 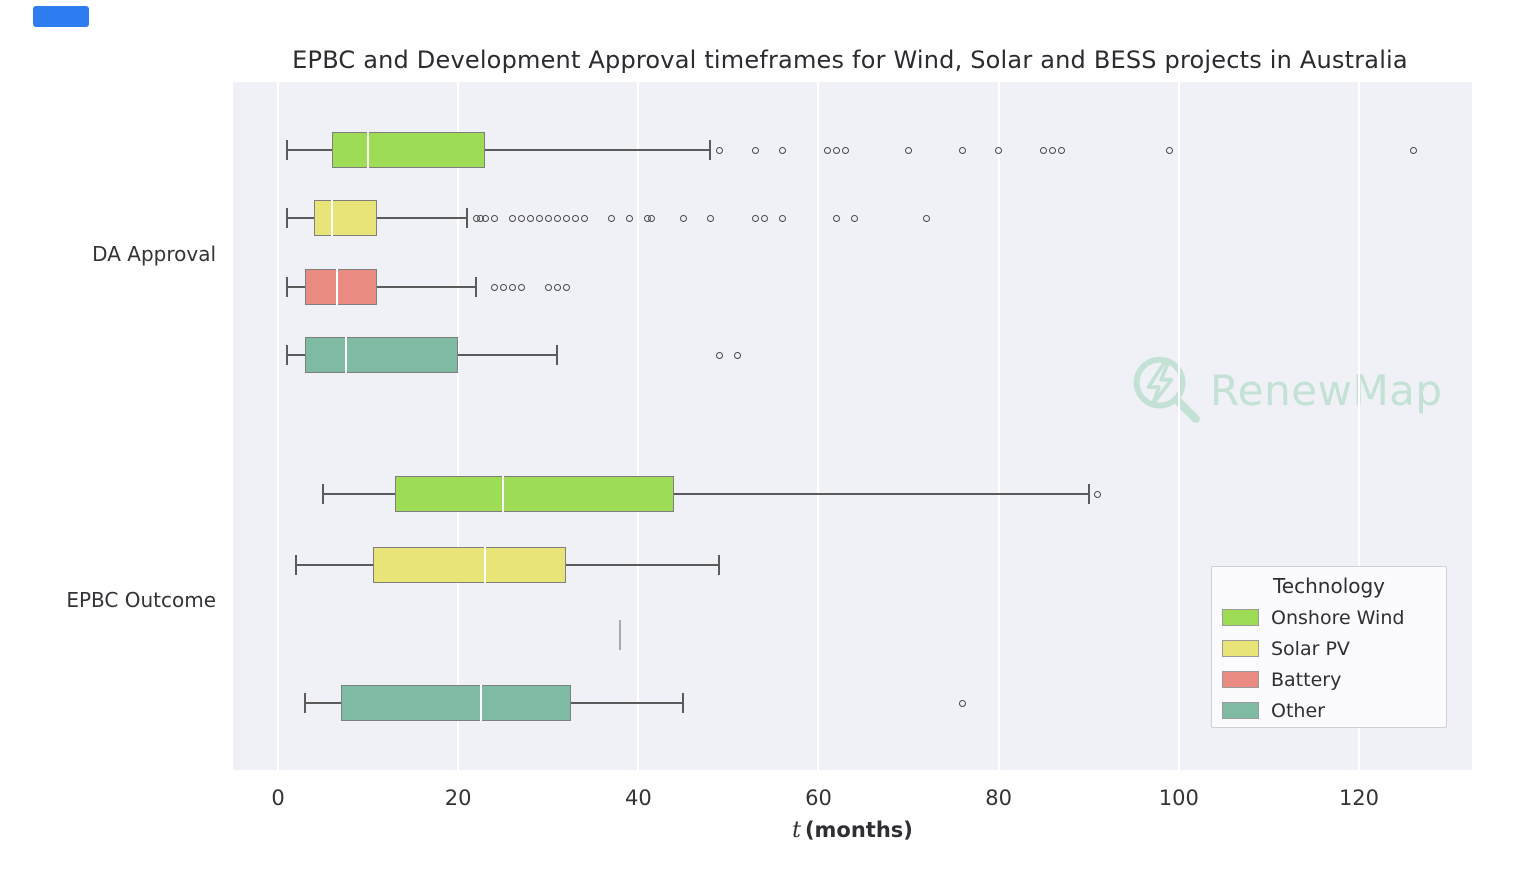 I want to click on legend-swatch-battery, so click(x=1240, y=679).